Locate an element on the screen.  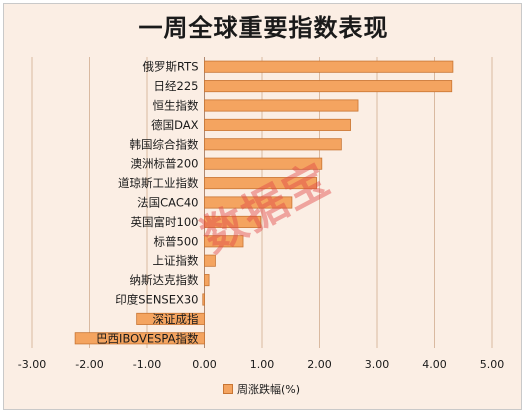
category-label: 标普500 is located at coordinates (176, 241).